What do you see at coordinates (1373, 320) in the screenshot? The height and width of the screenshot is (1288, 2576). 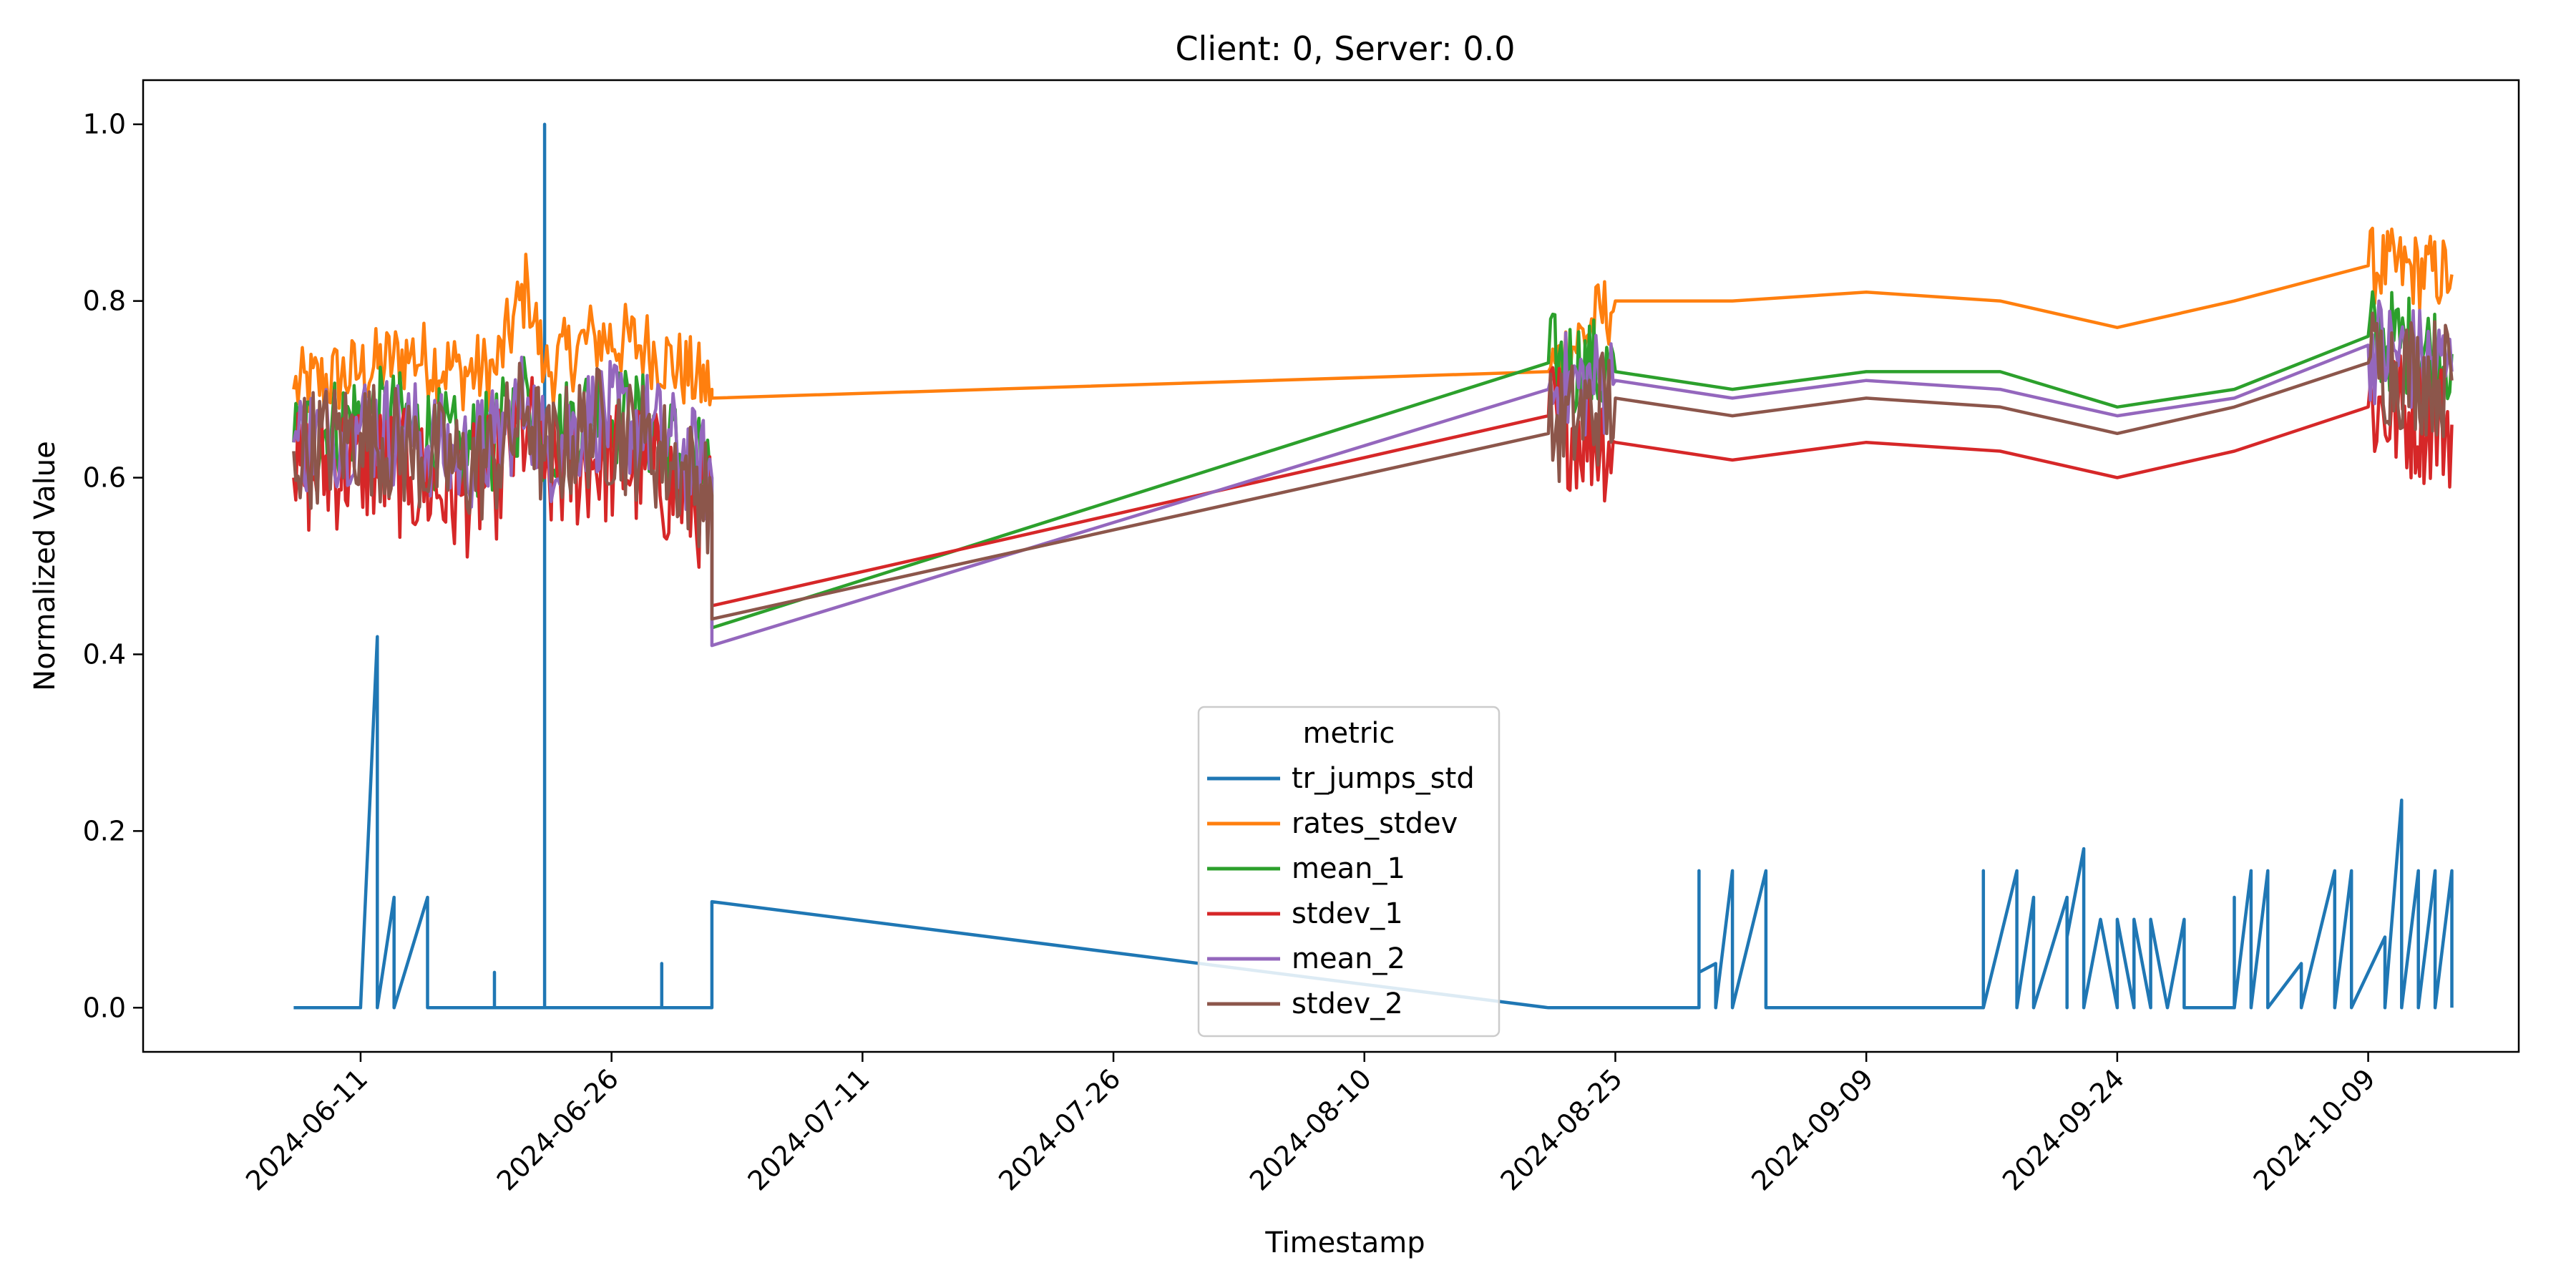 I see `series-line-rates-stdev` at bounding box center [1373, 320].